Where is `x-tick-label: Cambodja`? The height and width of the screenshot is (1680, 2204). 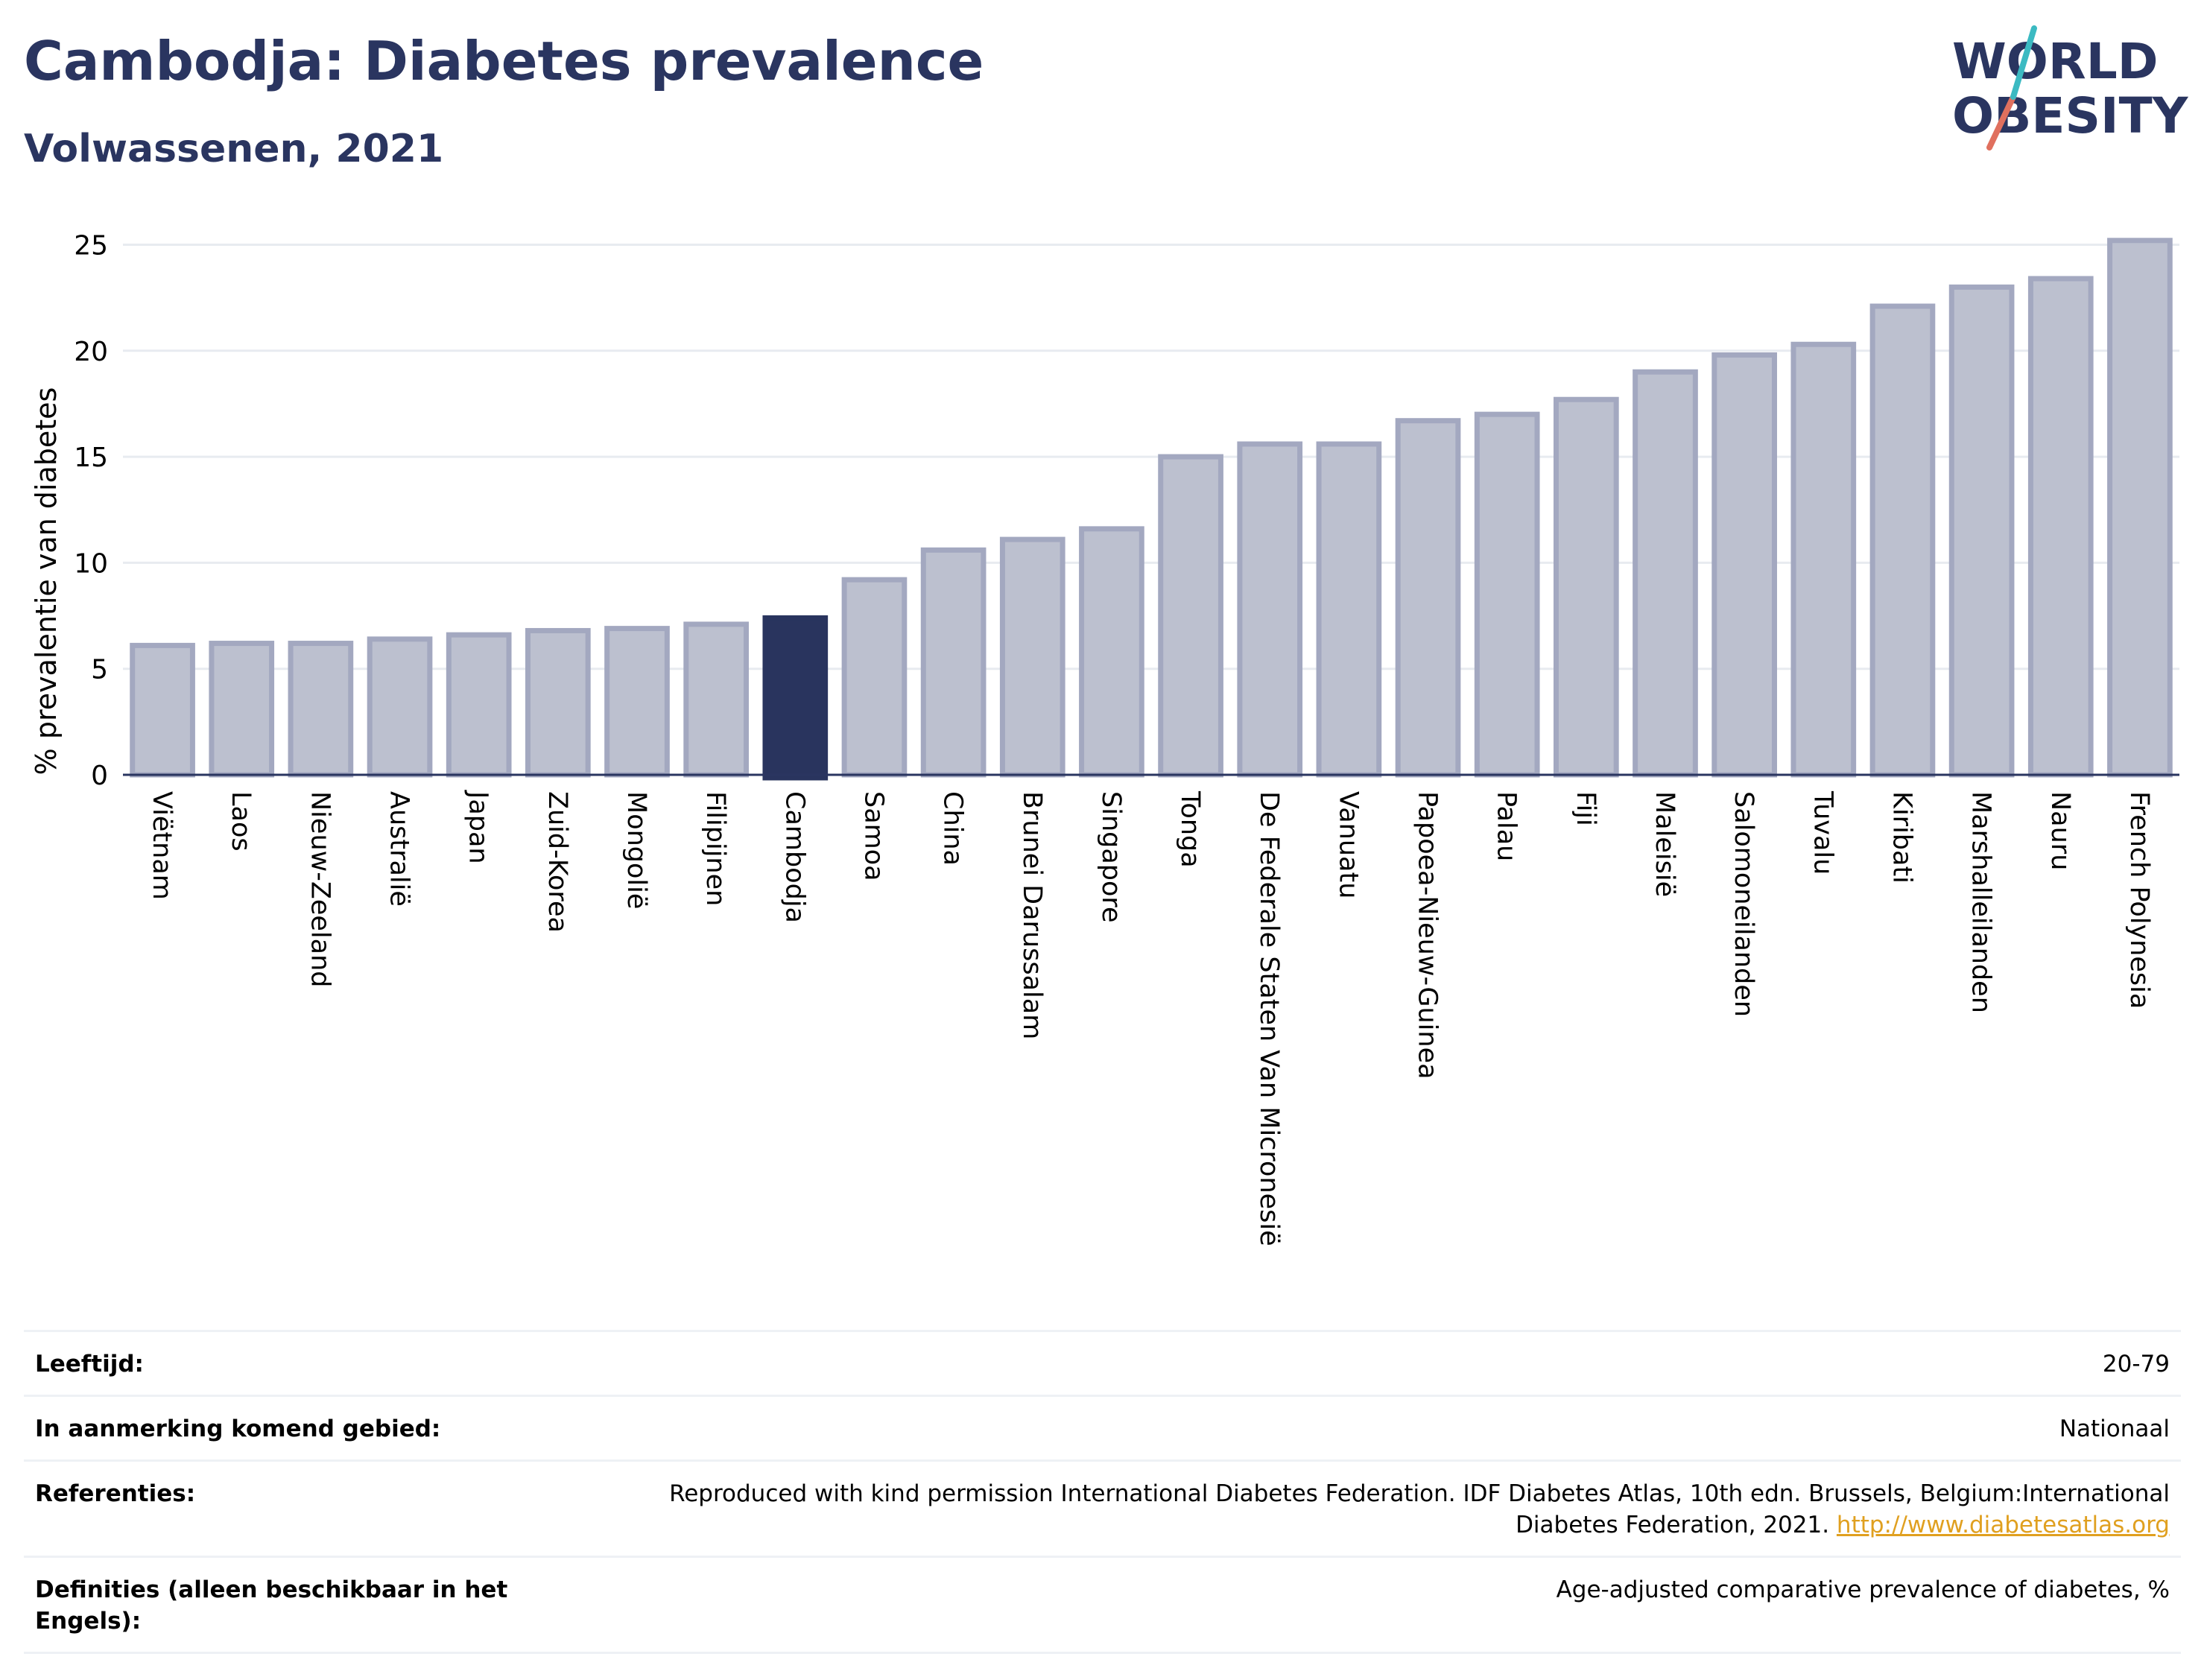 x-tick-label: Cambodja is located at coordinates (794, 857).